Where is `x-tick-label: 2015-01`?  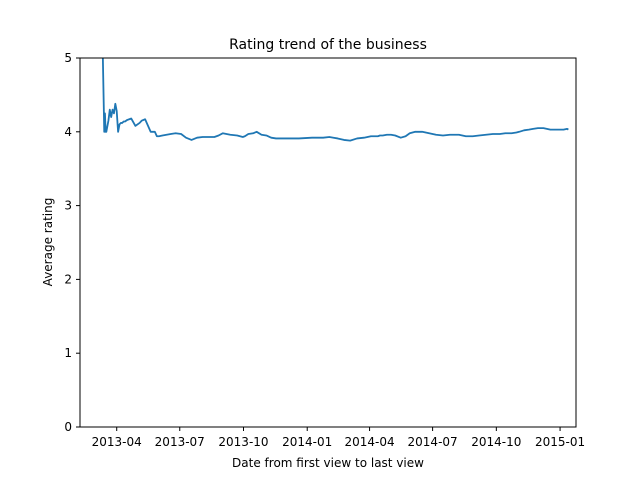
x-tick-label: 2015-01 is located at coordinates (560, 442).